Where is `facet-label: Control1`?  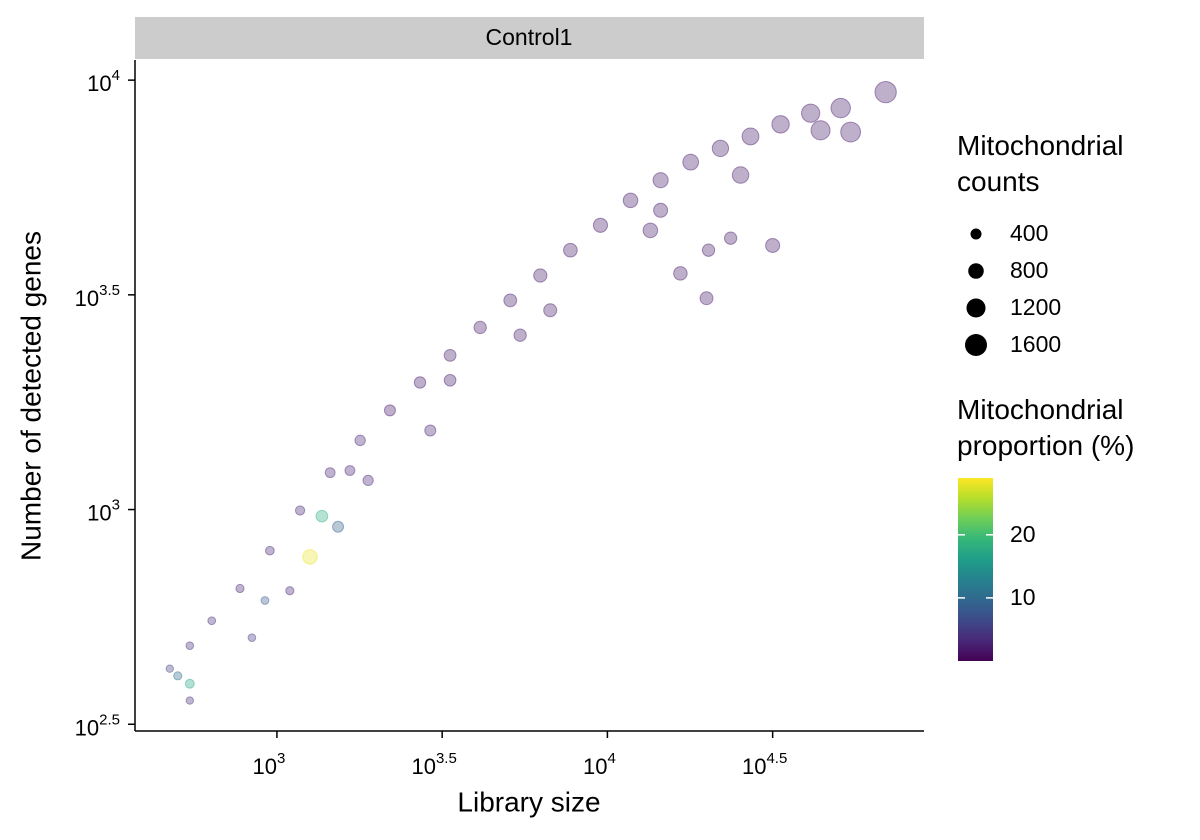
facet-label: Control1 is located at coordinates (529, 37).